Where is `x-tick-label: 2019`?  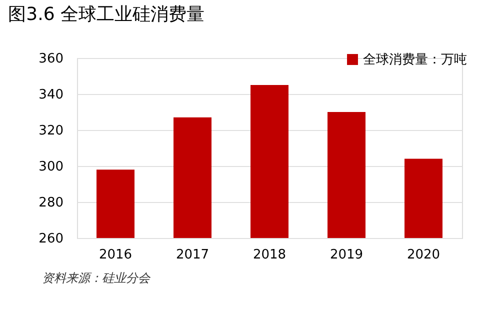
x-tick-label: 2019 is located at coordinates (347, 255).